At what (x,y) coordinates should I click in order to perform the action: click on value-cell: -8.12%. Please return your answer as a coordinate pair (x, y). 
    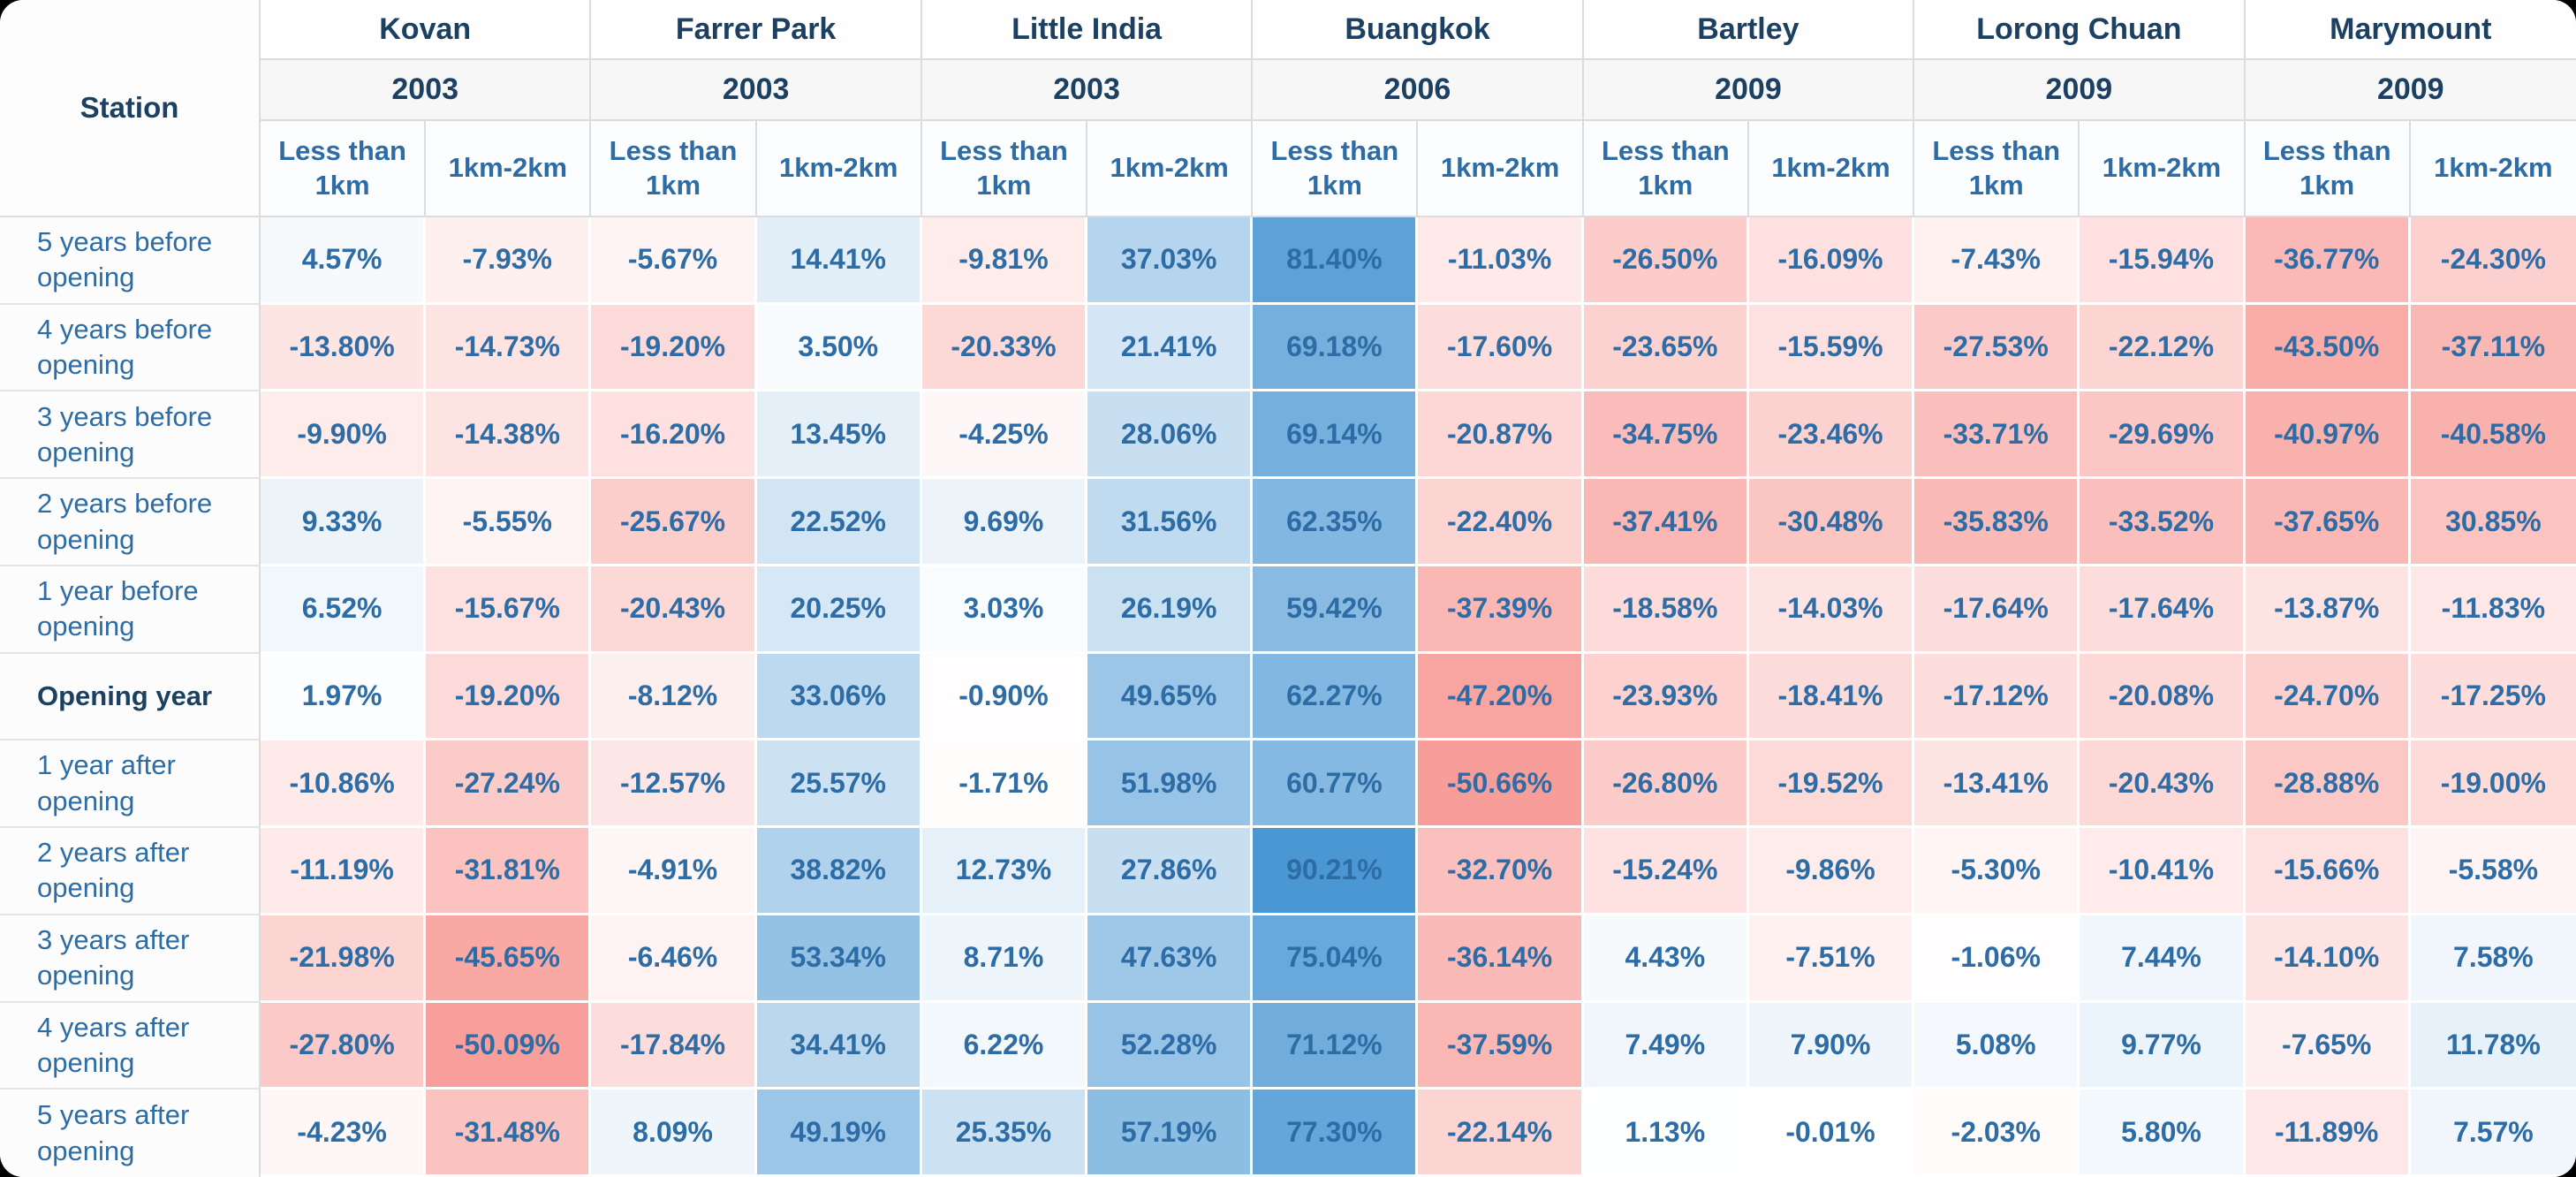
    Looking at the image, I should click on (674, 697).